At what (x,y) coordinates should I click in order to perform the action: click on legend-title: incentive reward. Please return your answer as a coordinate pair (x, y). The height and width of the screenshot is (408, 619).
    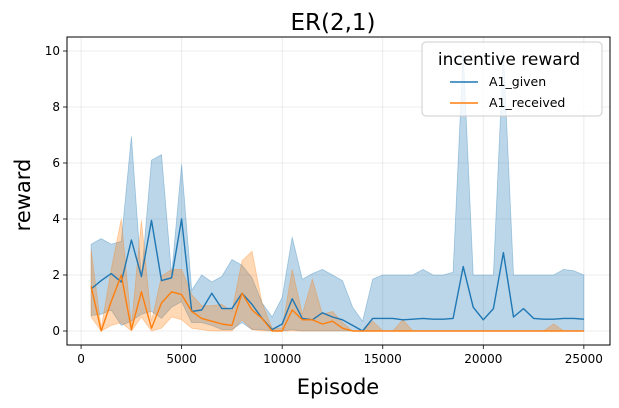
    Looking at the image, I should click on (509, 60).